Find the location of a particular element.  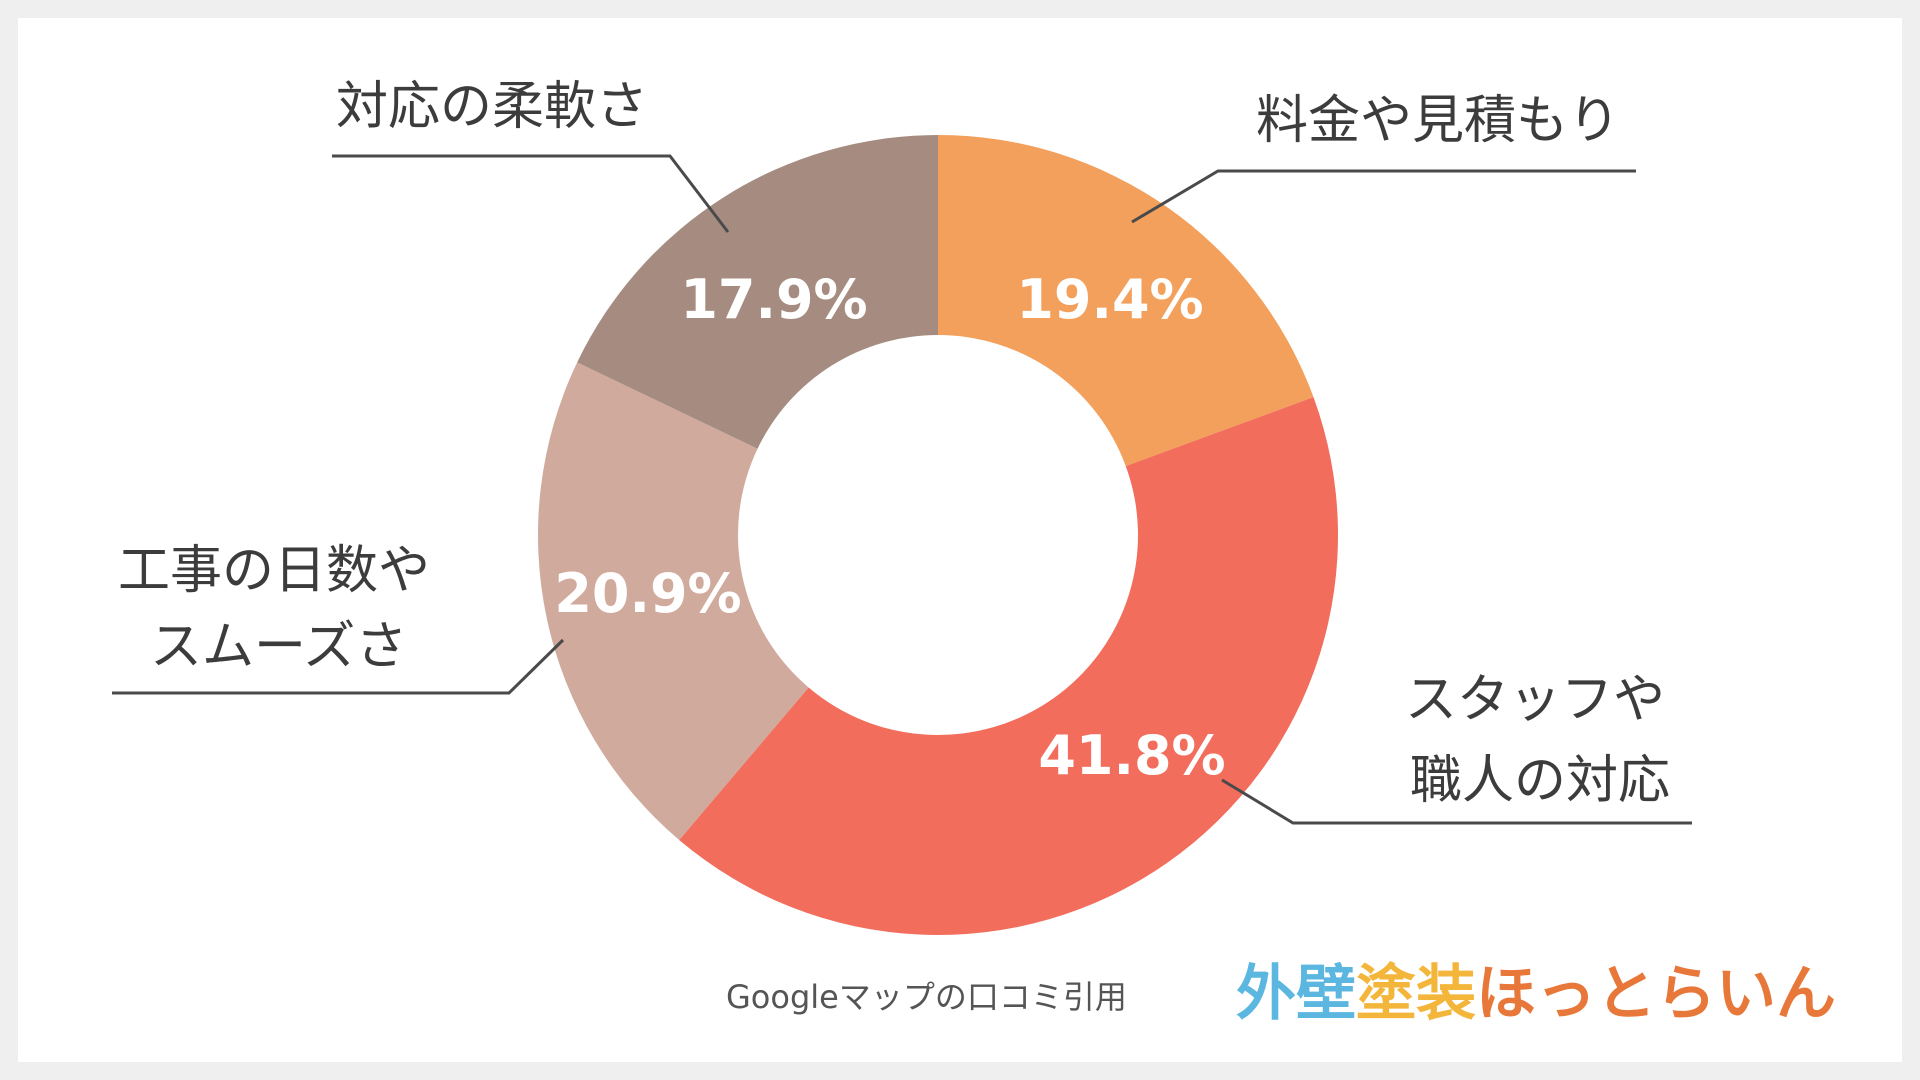

brand-logo-part-1: 外壁 is located at coordinates (1296, 994).